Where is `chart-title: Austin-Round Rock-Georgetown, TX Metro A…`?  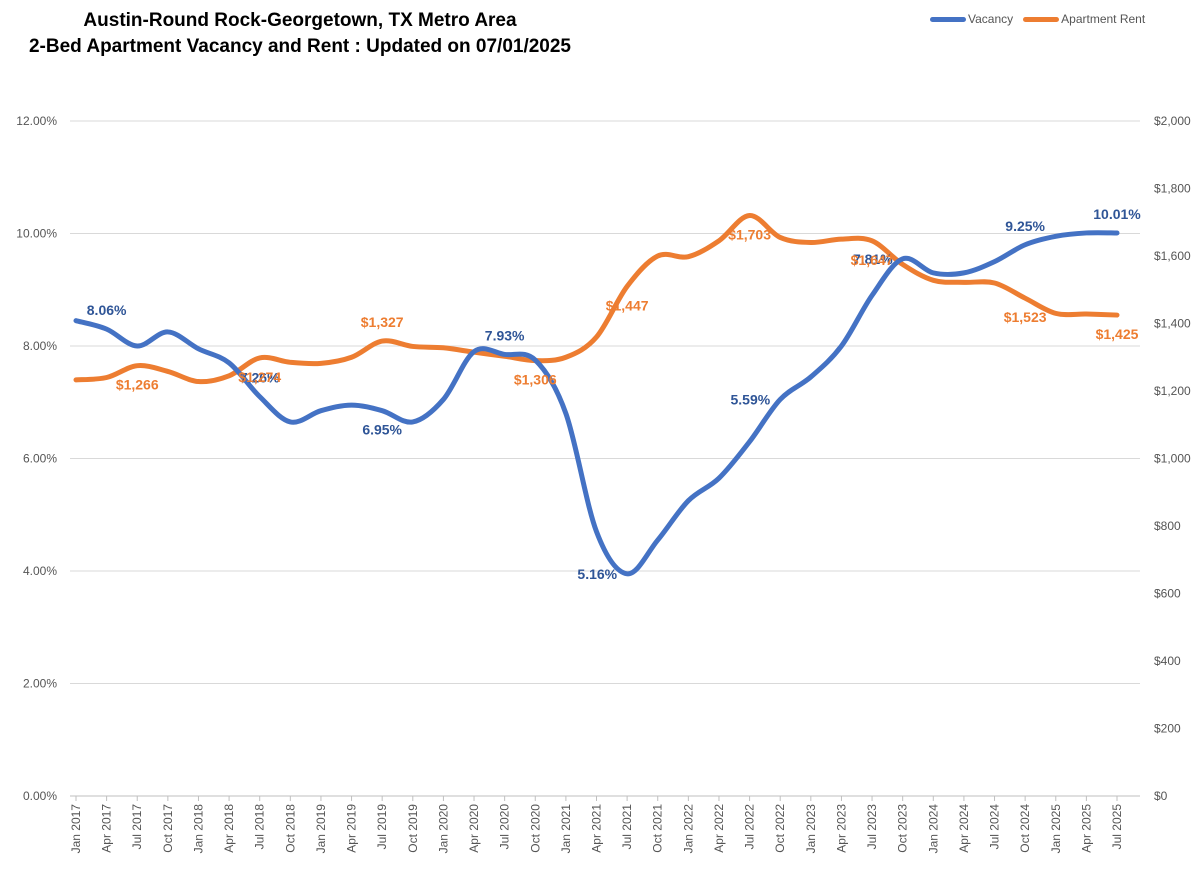 chart-title: Austin-Round Rock-Georgetown, TX Metro A… is located at coordinates (300, 20).